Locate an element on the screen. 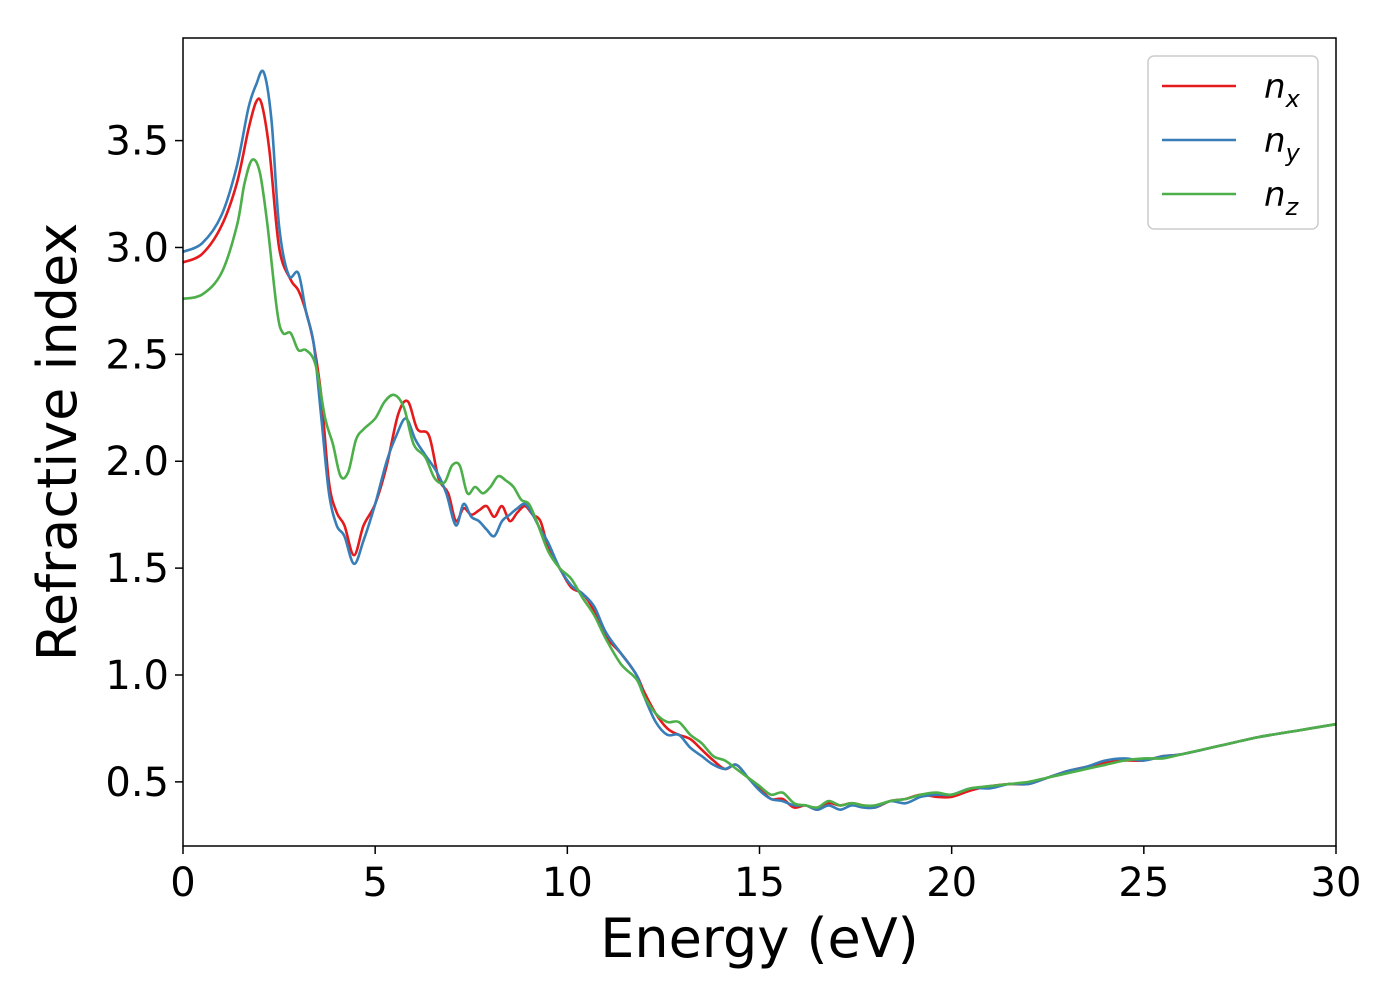 The width and height of the screenshot is (1400, 1000). x-tick-label: 20 is located at coordinates (951, 883).